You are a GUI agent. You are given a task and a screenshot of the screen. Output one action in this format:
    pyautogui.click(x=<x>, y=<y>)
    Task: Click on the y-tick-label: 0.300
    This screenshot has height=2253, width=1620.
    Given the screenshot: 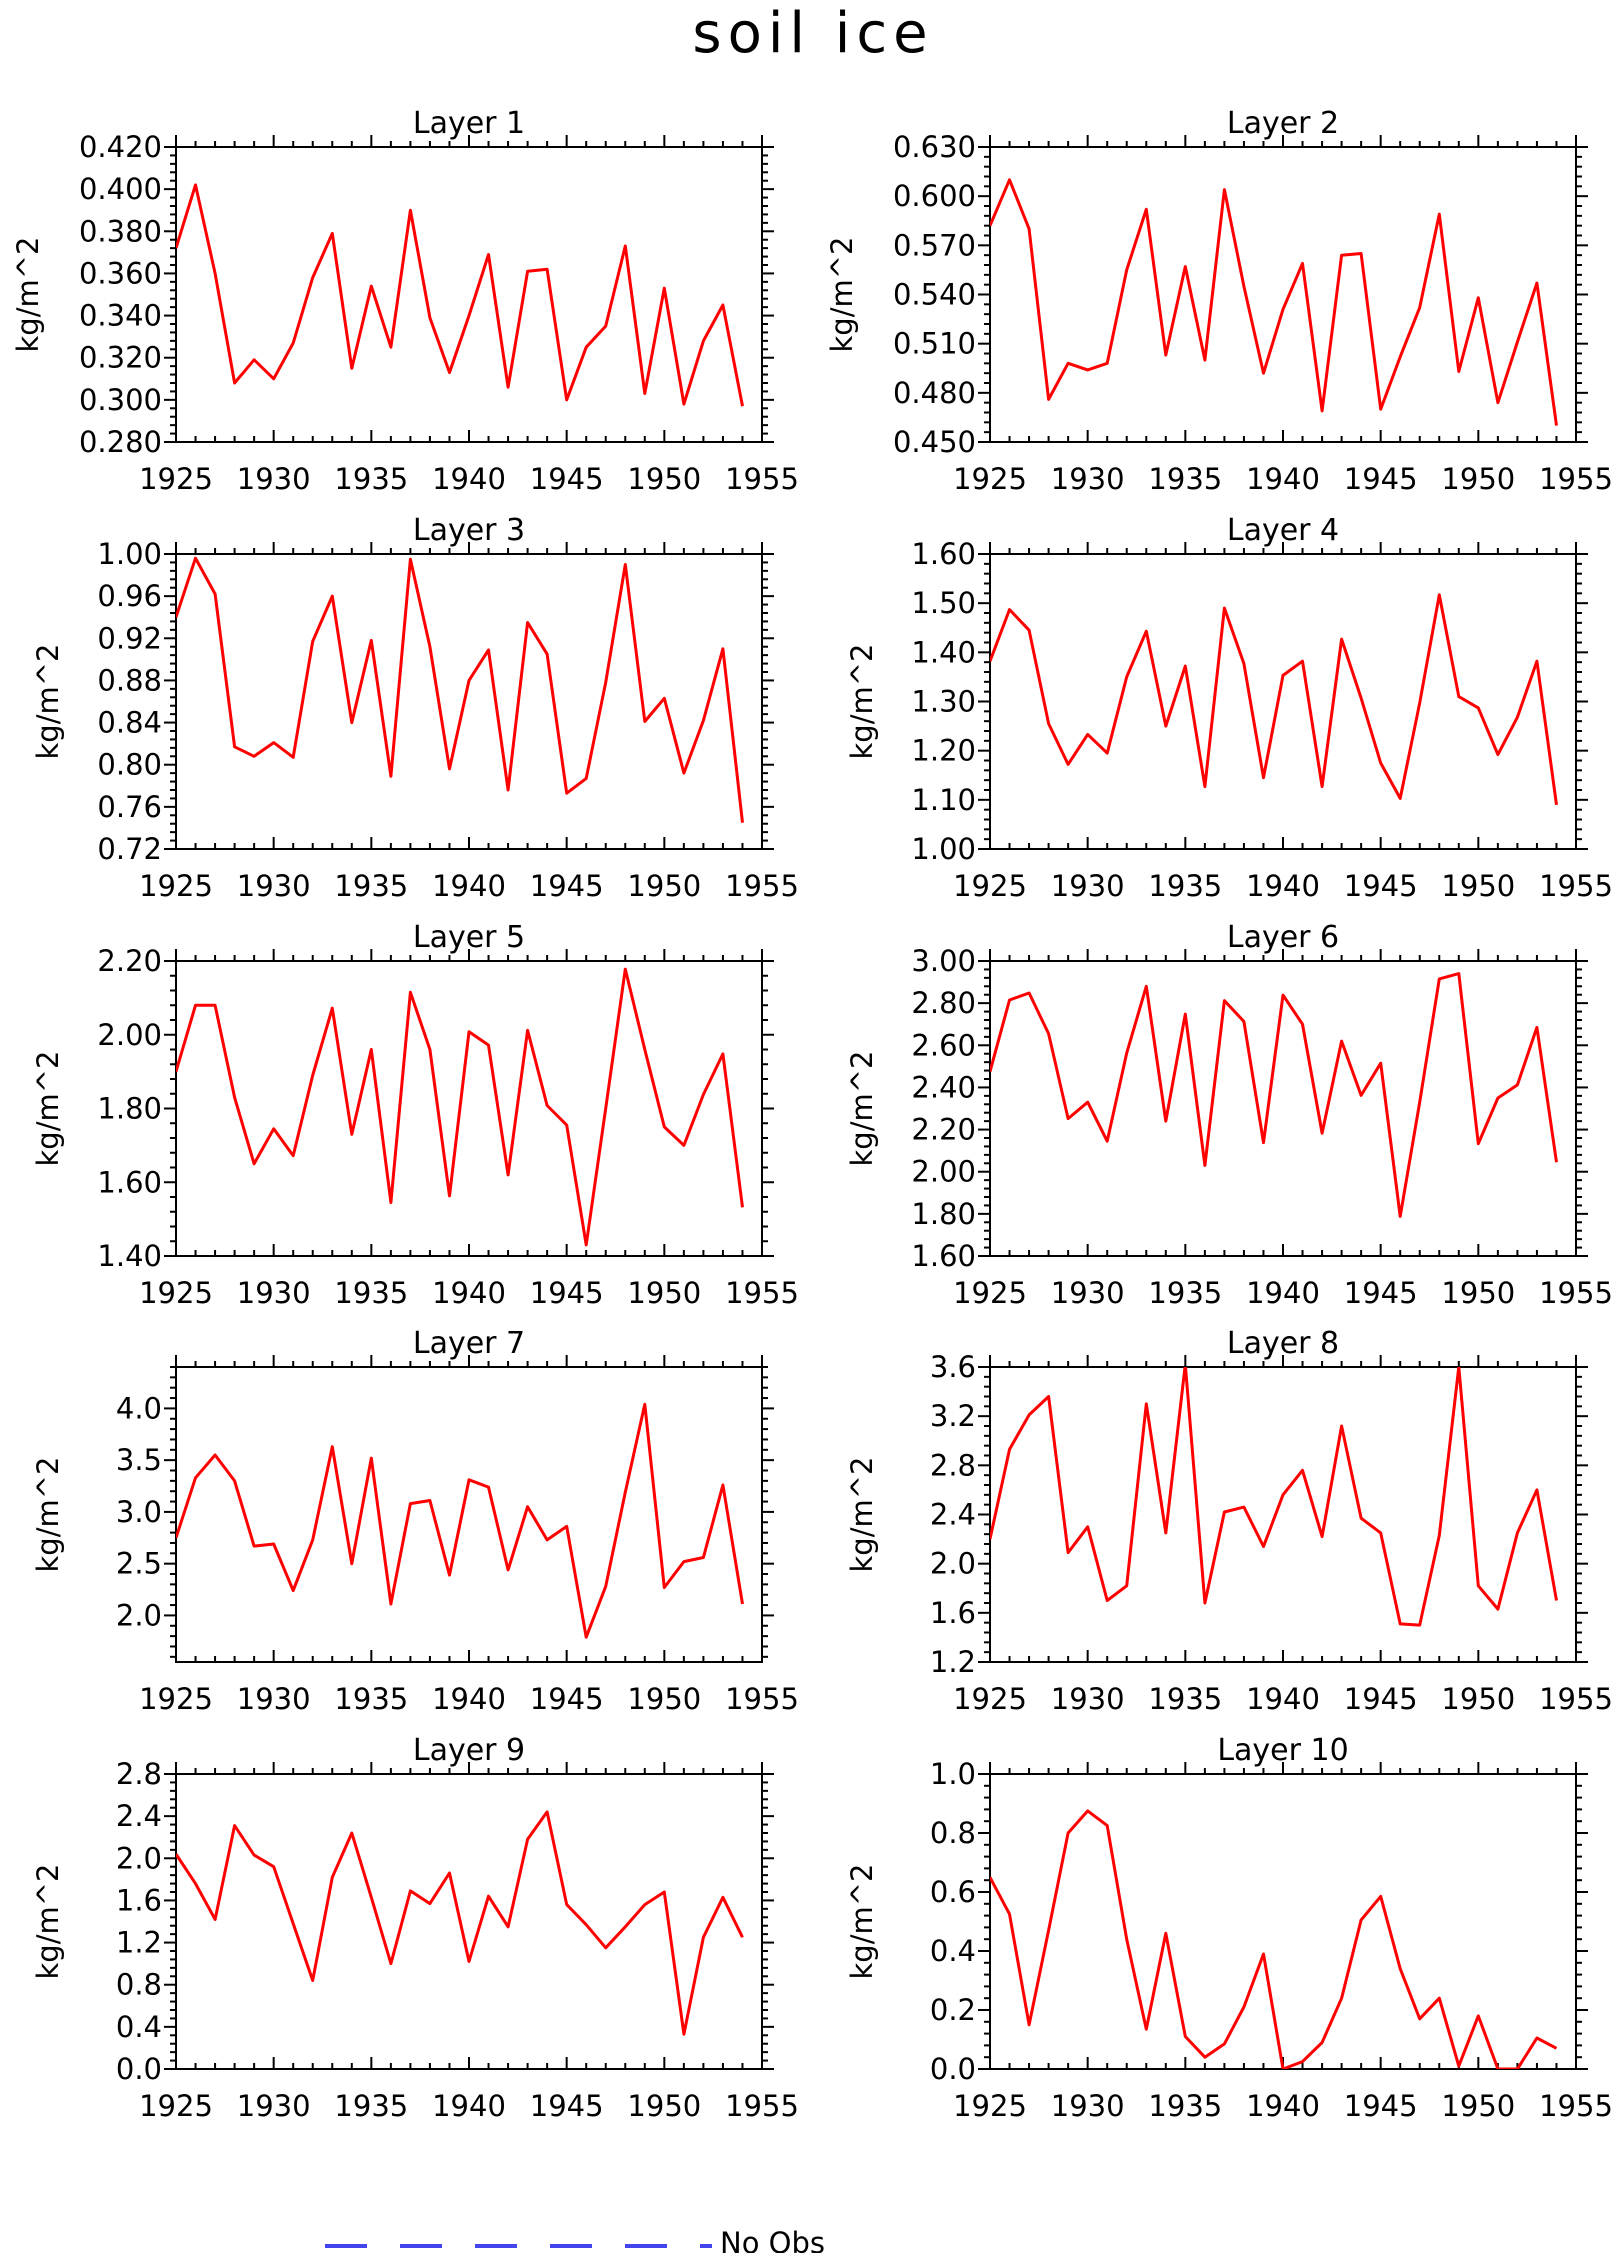 What is the action you would take?
    pyautogui.click(x=120, y=400)
    